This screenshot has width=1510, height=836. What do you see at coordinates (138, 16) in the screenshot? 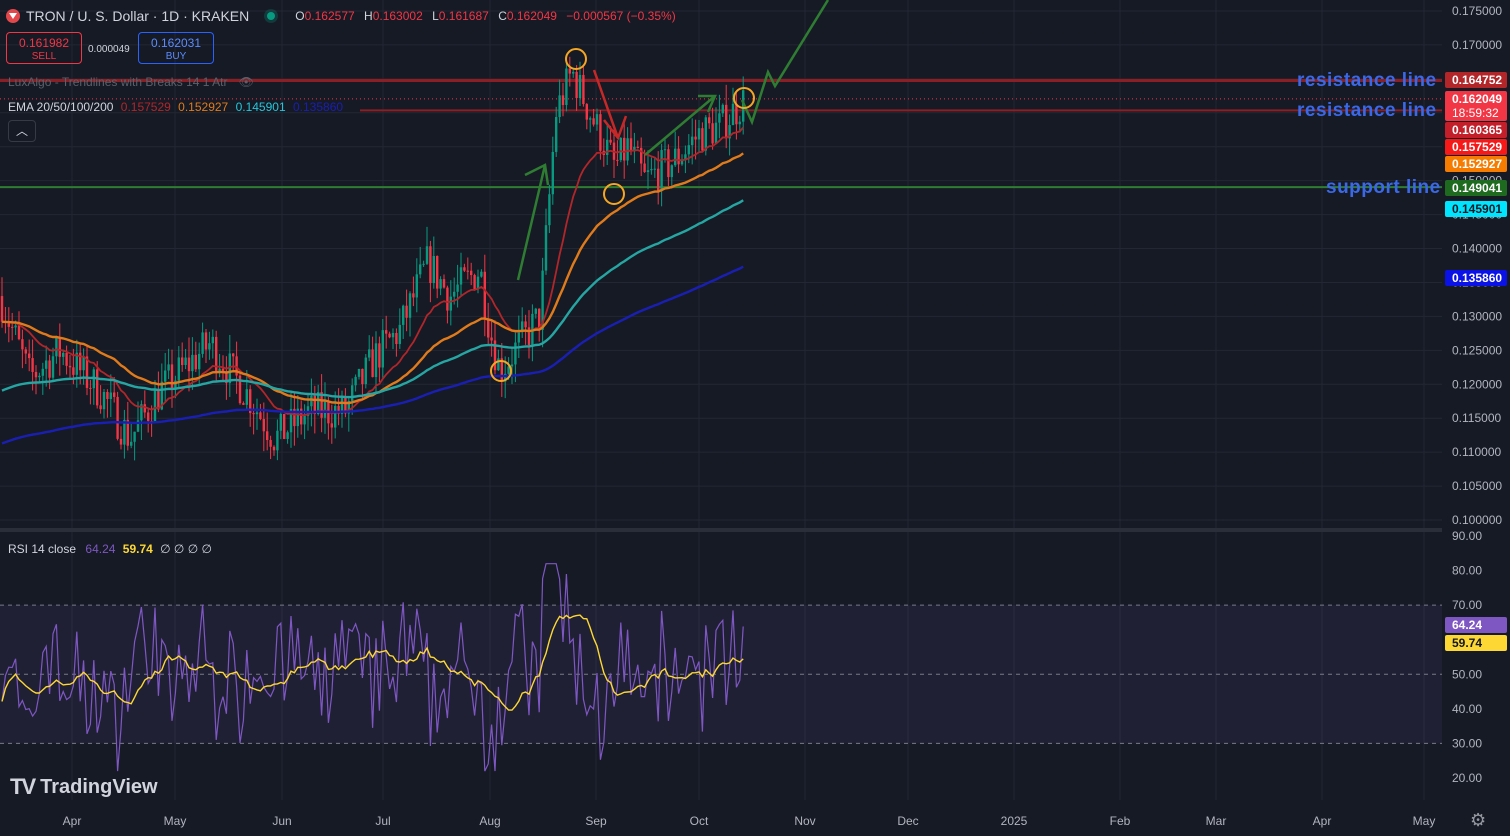
I see `symbol-title: TRON / U. S. Dollar · 1D · KRAKEN` at bounding box center [138, 16].